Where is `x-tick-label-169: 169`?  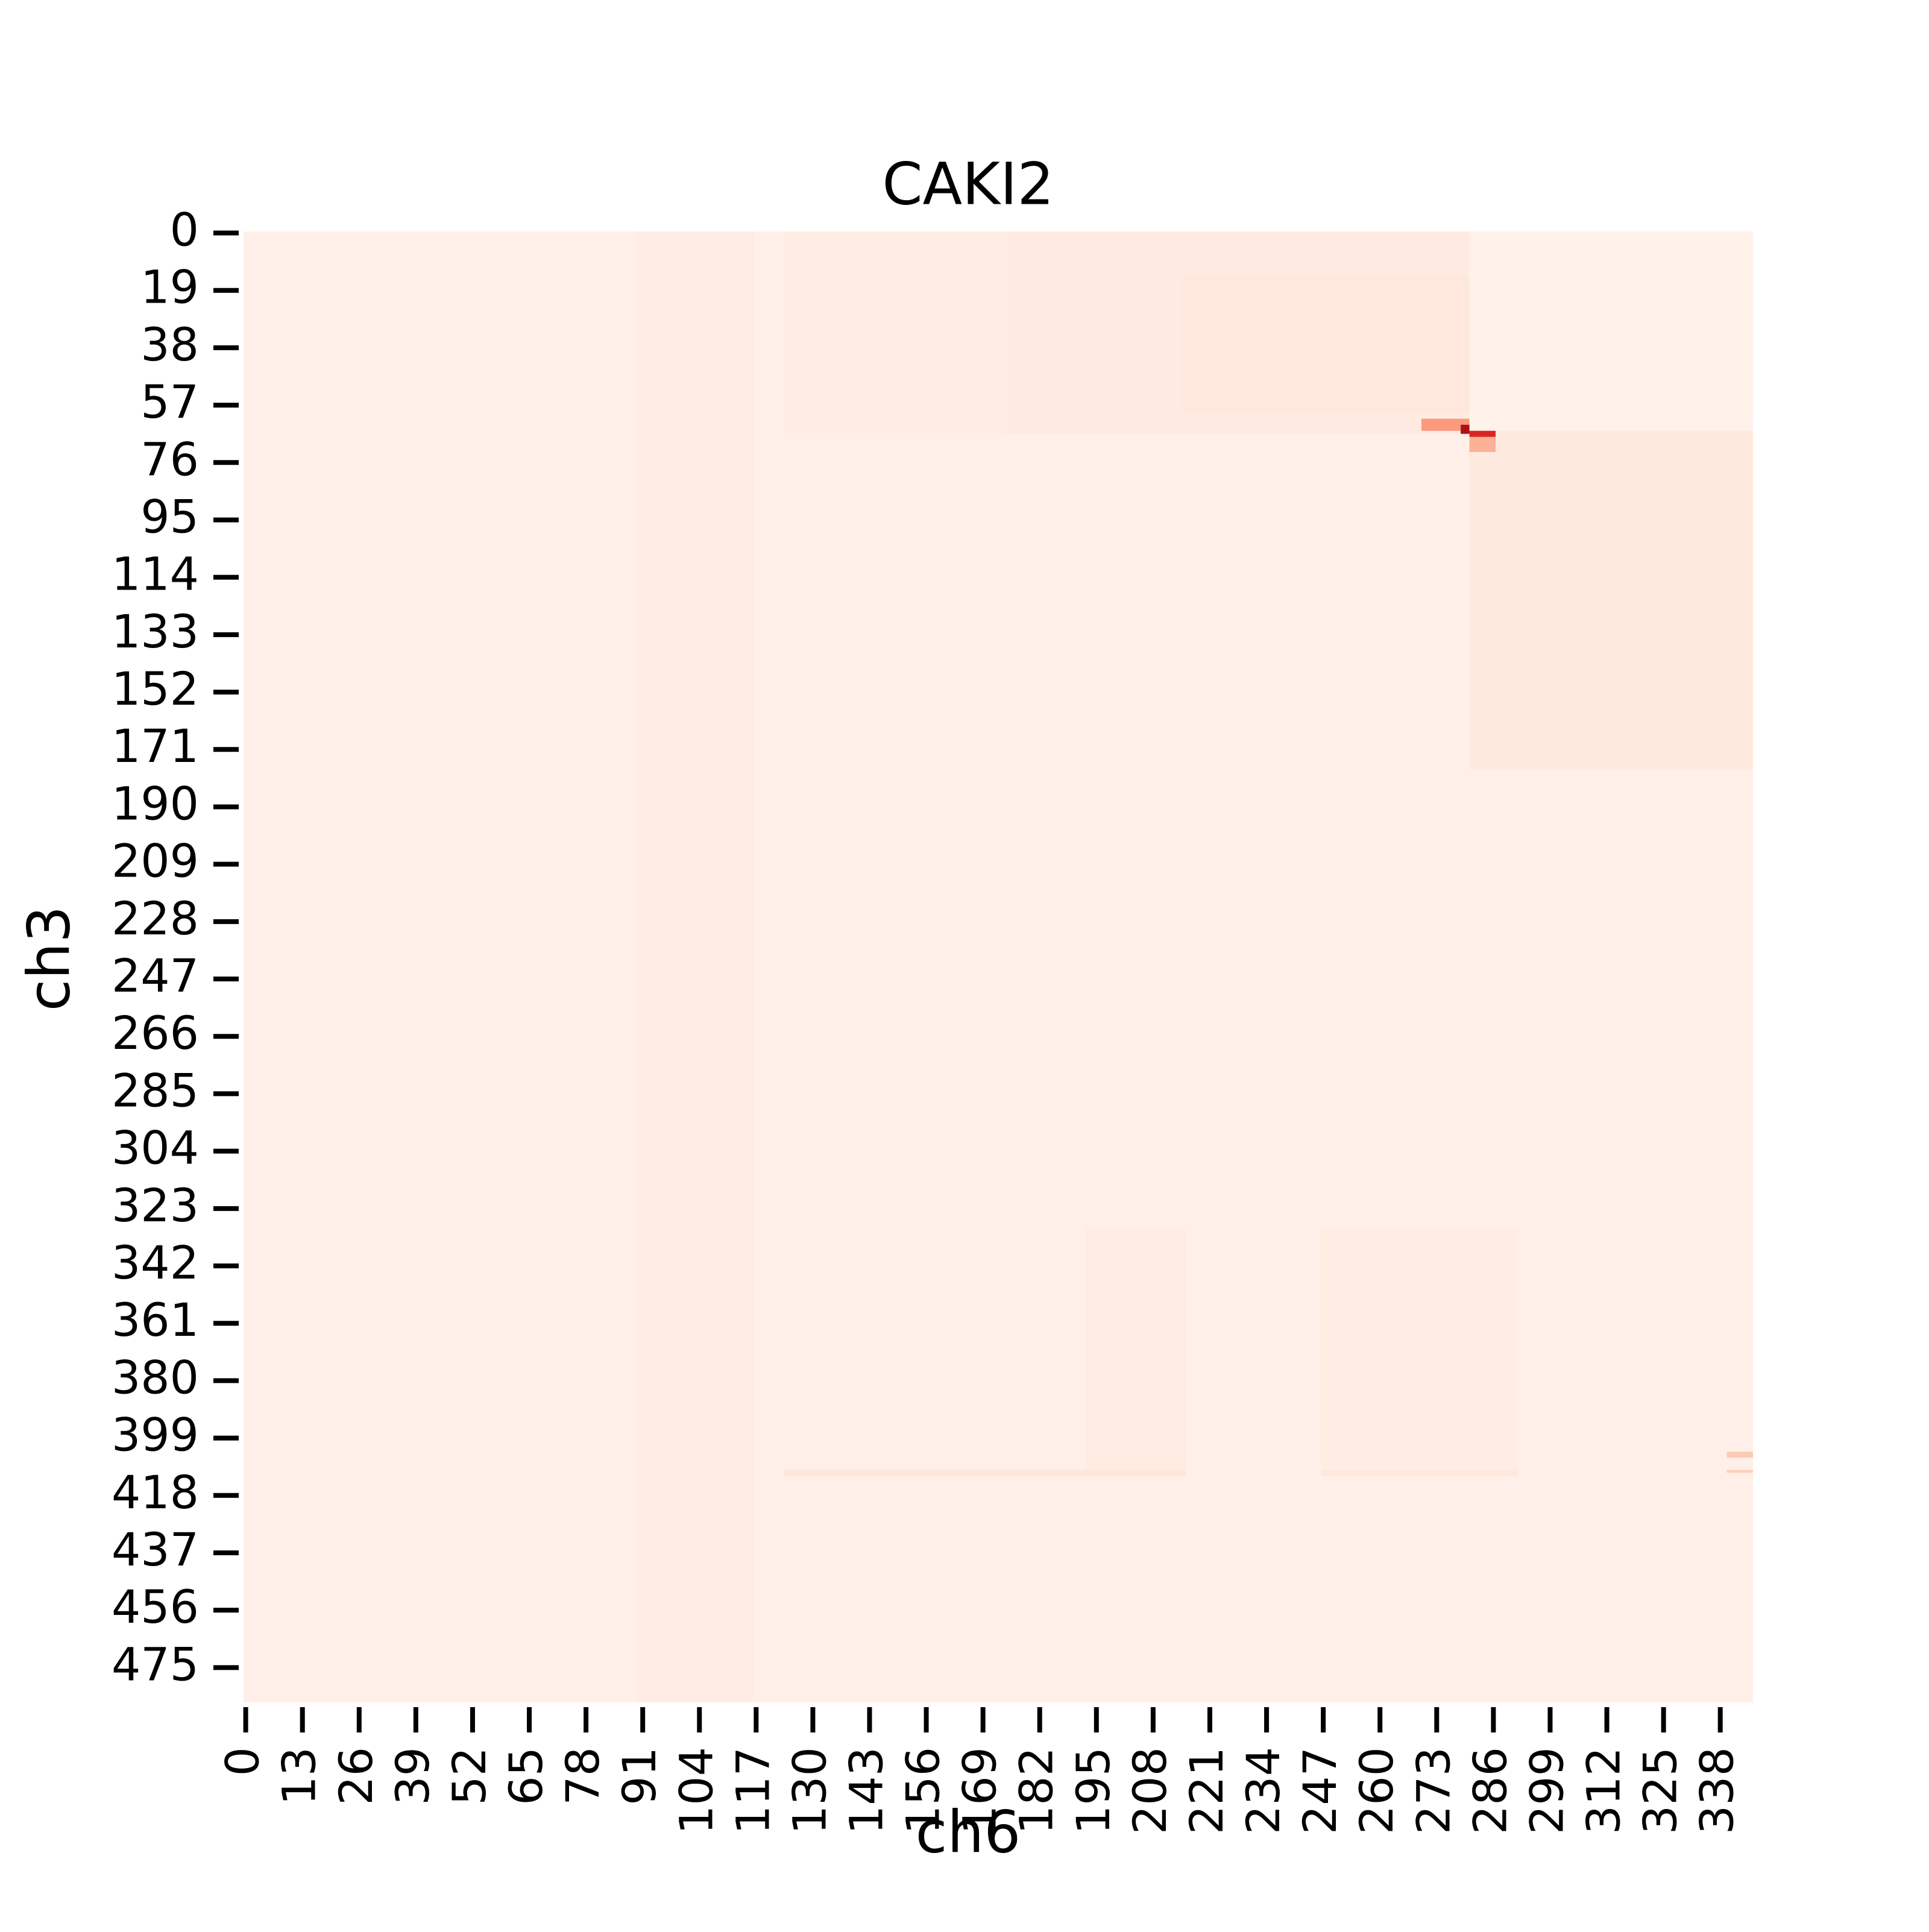
x-tick-label-169: 169 is located at coordinates (980, 1790).